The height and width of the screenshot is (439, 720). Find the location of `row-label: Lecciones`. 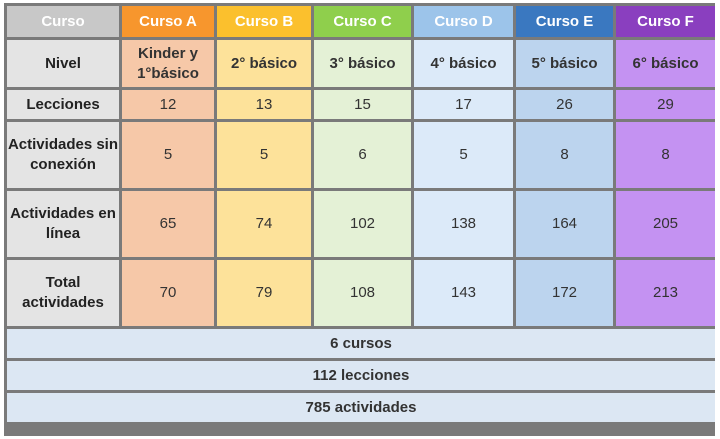

row-label: Lecciones is located at coordinates (63, 104).